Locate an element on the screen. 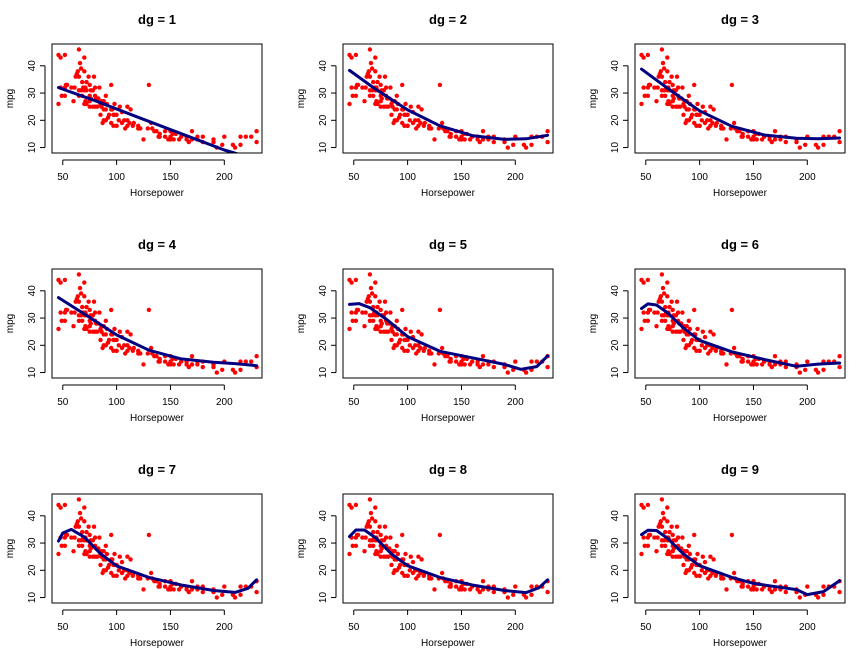 The height and width of the screenshot is (658, 859). panel-title: dg = 8 is located at coordinates (448, 469).